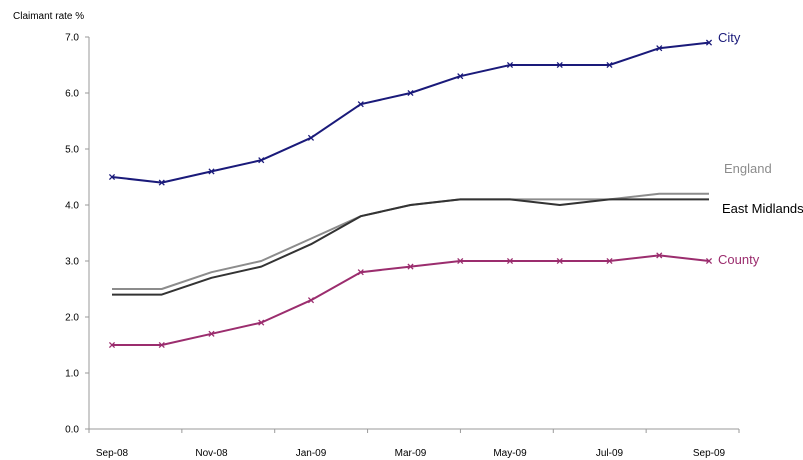  Describe the element at coordinates (72, 150) in the screenshot. I see `y-tick-label: 5.0` at that location.